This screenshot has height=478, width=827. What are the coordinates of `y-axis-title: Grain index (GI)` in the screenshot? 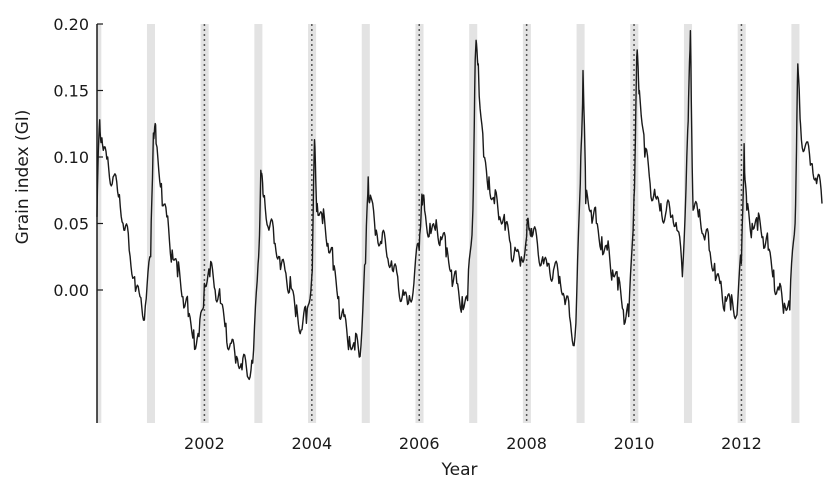 It's located at (23, 177).